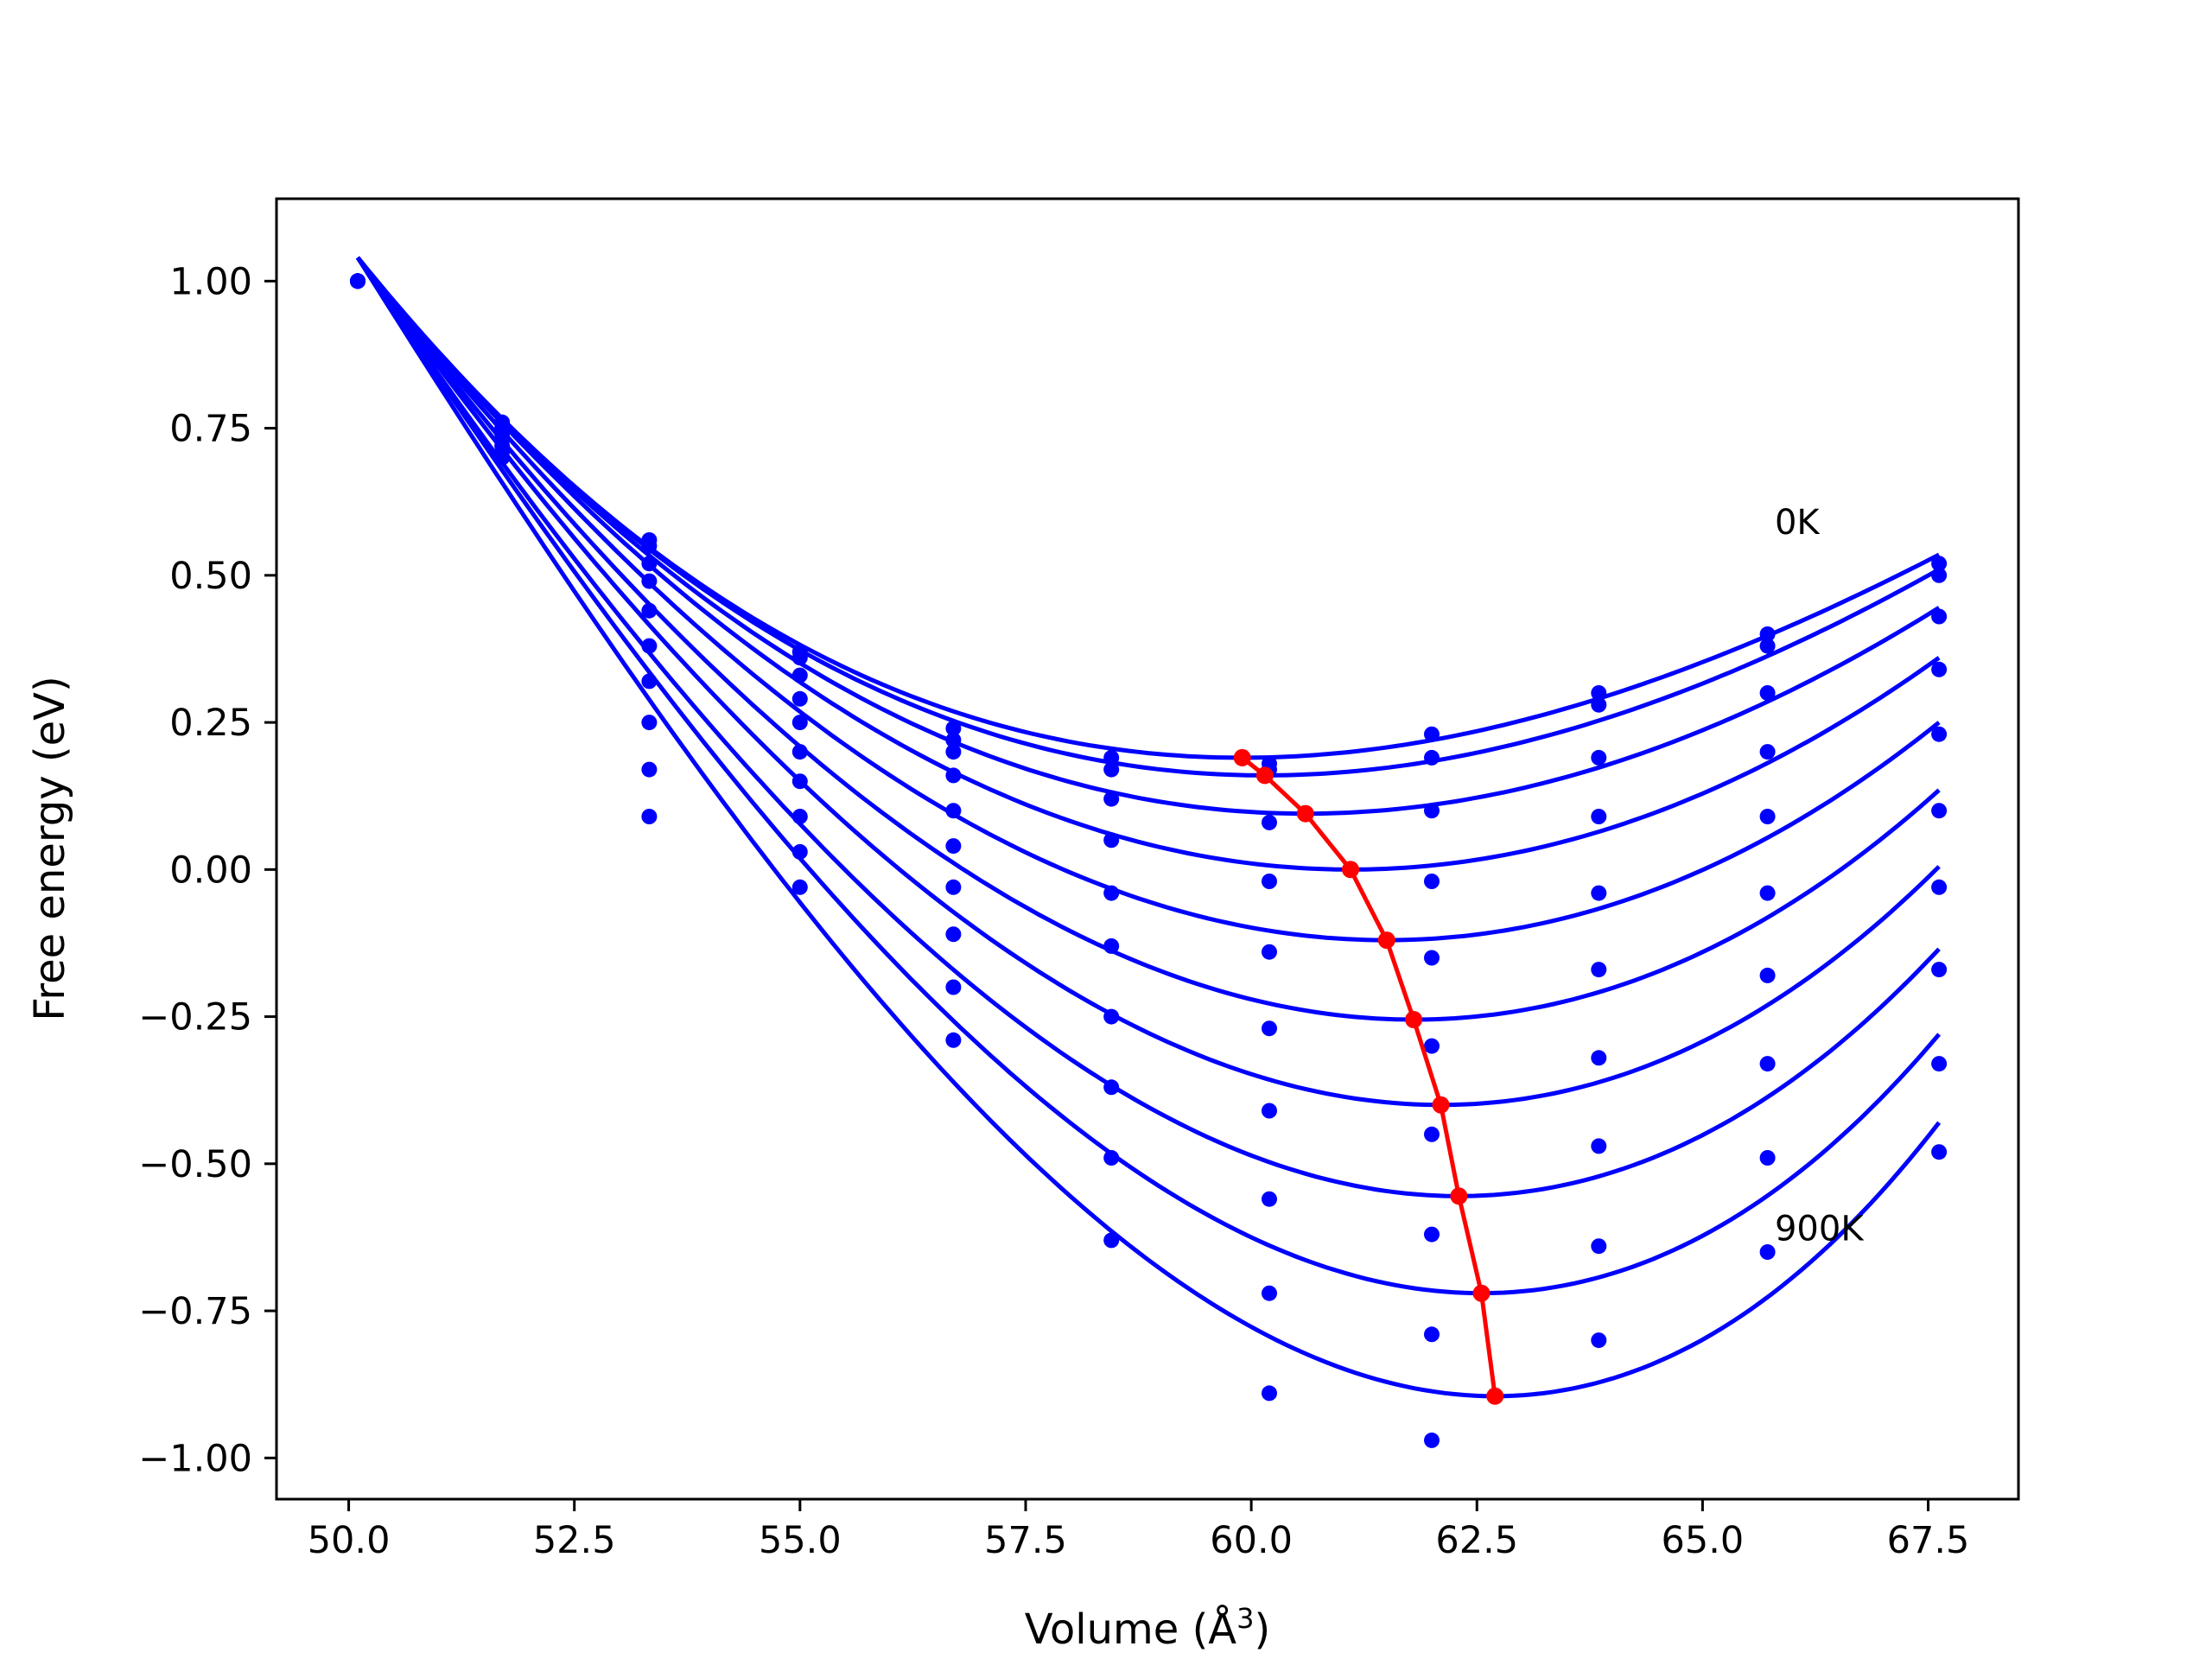 The image size is (2212, 1659). What do you see at coordinates (210, 281) in the screenshot?
I see `y-tick-label: 1.00` at bounding box center [210, 281].